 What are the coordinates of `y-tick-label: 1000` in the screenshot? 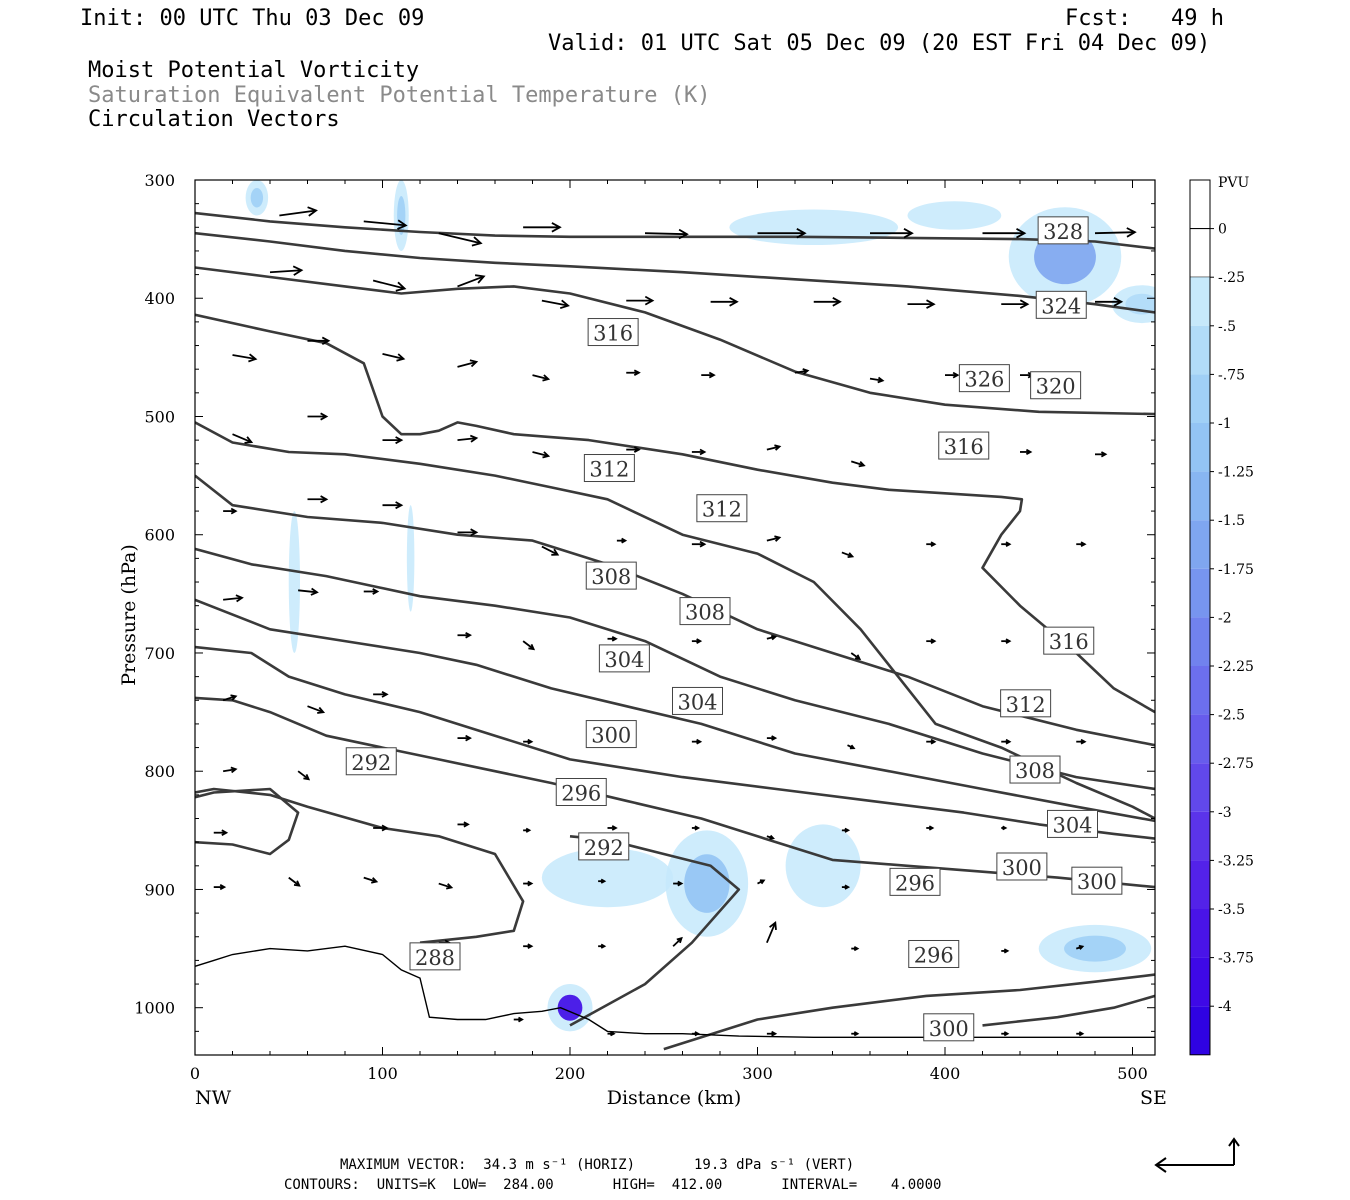 It's located at (154, 1008).